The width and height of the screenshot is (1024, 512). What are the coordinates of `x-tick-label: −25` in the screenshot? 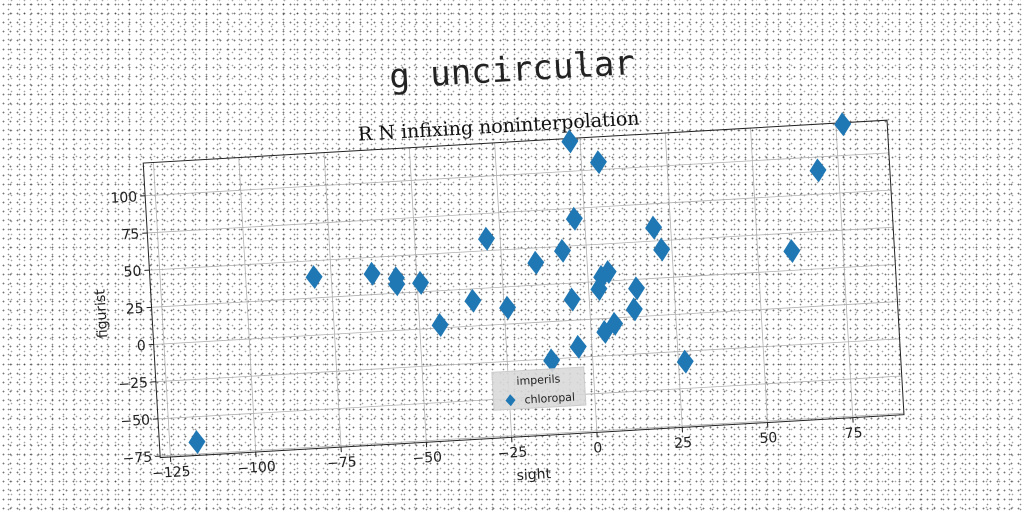 It's located at (512, 453).